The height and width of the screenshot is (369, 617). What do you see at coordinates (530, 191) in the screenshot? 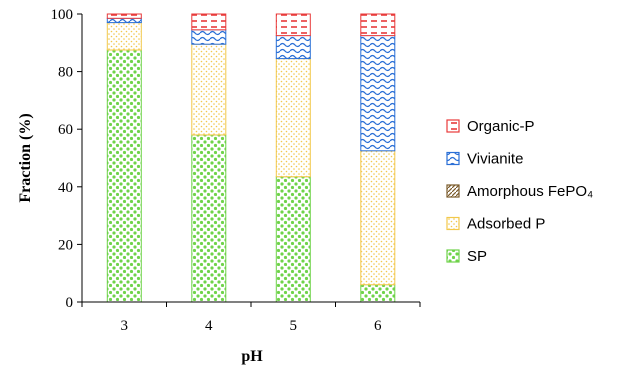
I see `legend-label-2: Amorphous FePO₄` at bounding box center [530, 191].